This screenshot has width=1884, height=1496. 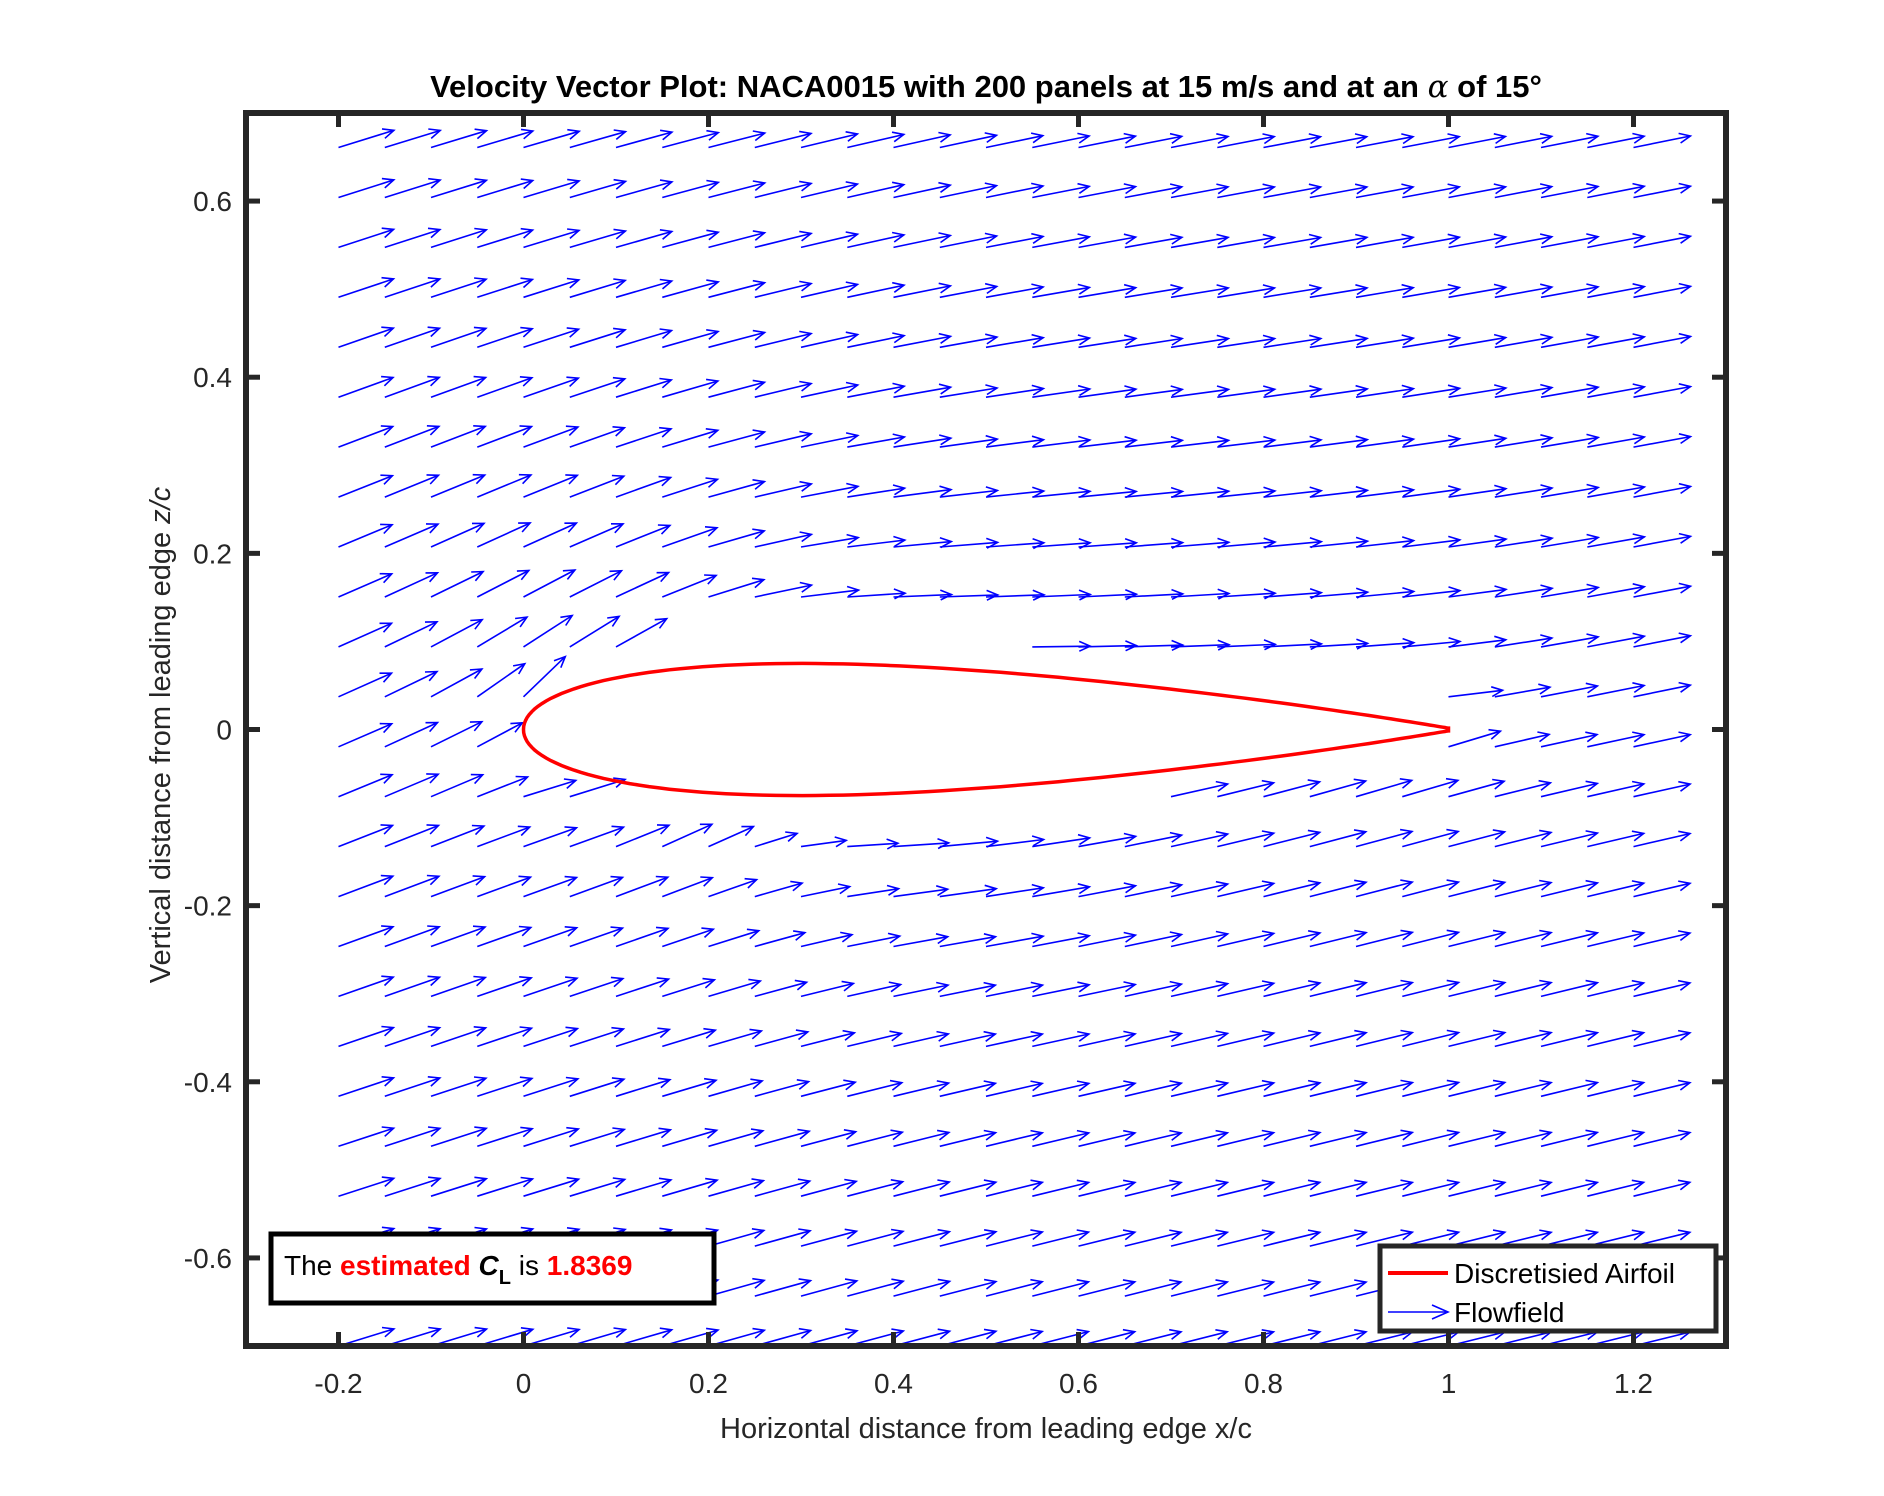 I want to click on cl-value: 1.8369, so click(x=590, y=1265).